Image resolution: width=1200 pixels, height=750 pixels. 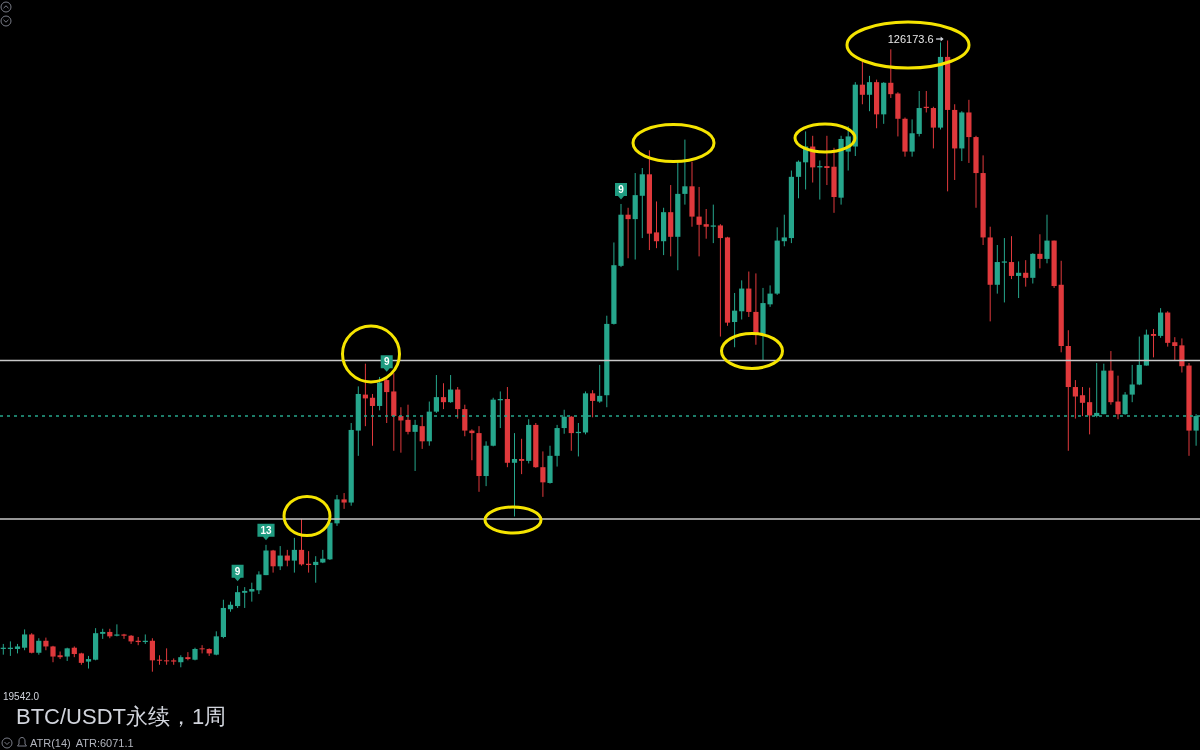 I want to click on annotation: 126173.6, so click(x=910, y=38).